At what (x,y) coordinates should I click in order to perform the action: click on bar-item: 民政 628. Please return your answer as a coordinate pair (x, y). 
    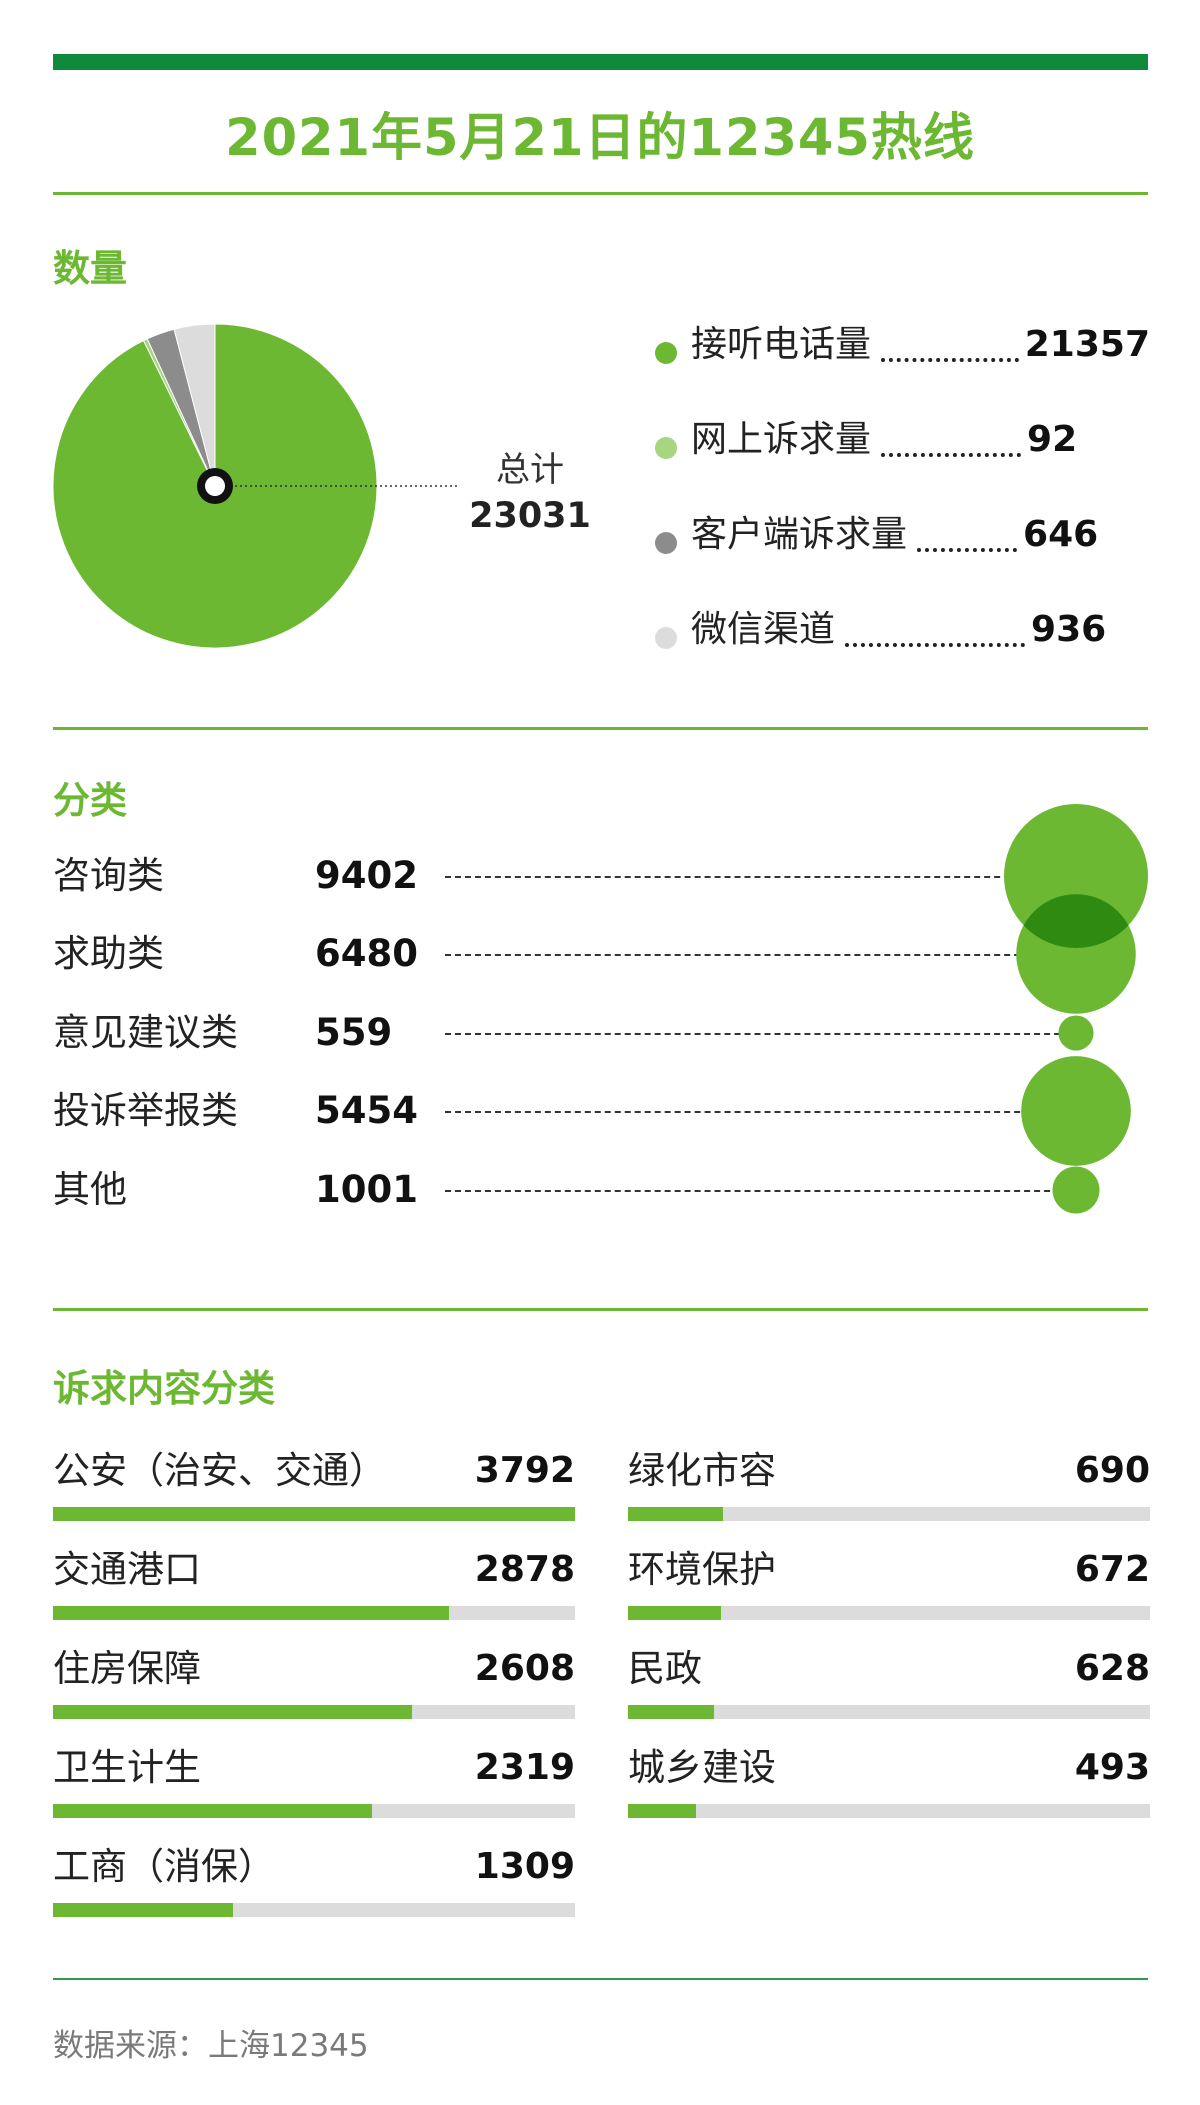
    Looking at the image, I should click on (889, 1688).